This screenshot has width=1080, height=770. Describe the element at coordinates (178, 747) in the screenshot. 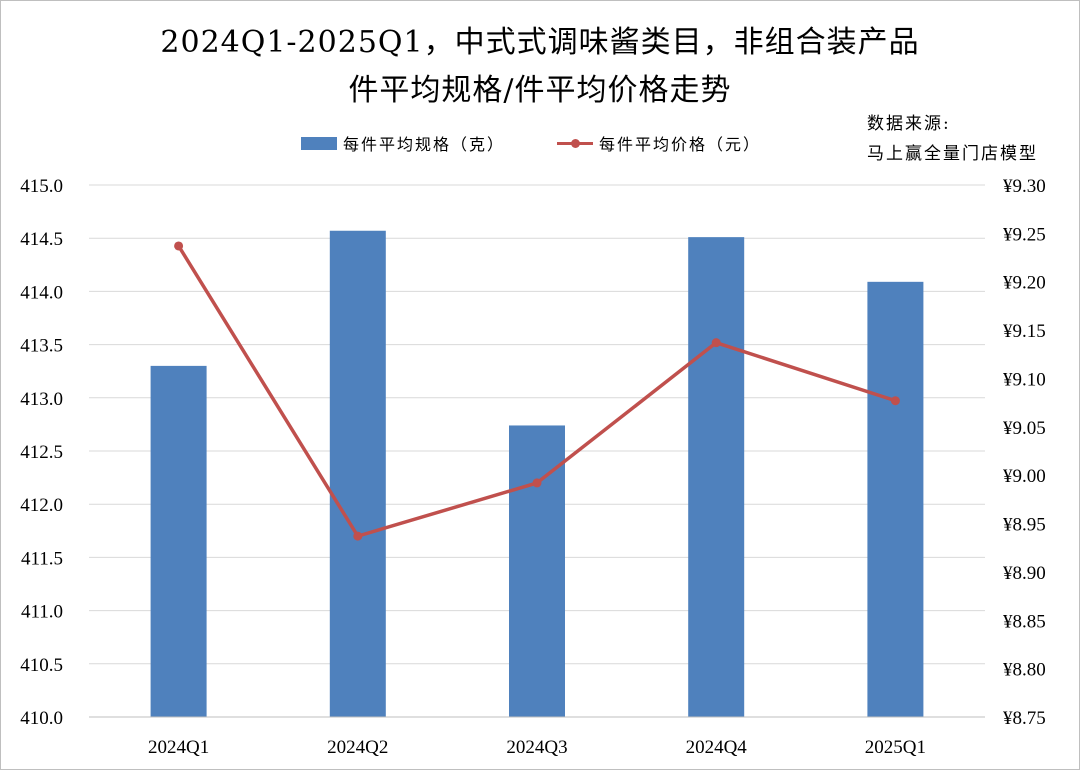

I see `x-tick-label: 2024Q1` at that location.